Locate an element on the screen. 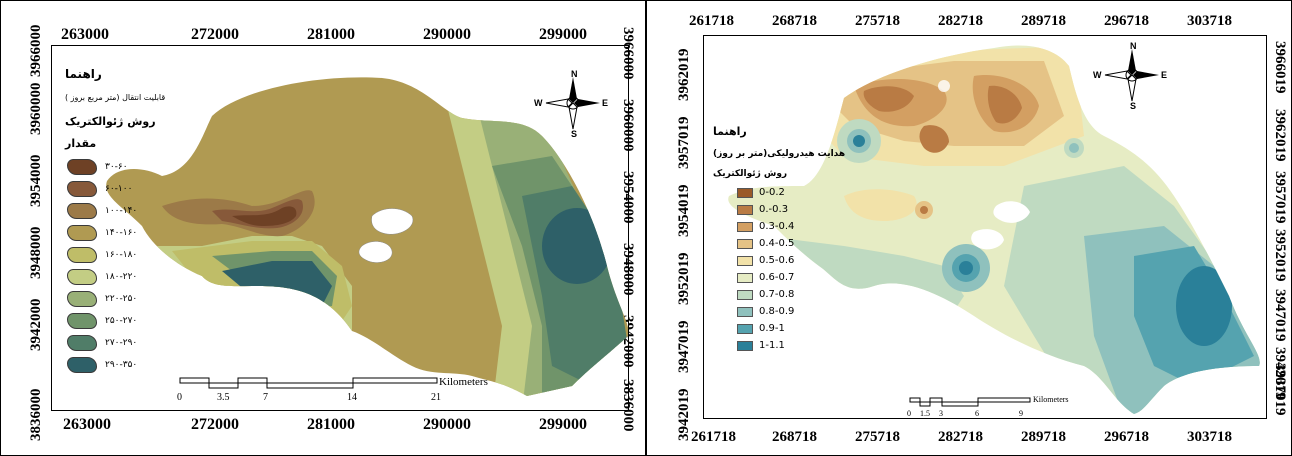  left-bottom-tick: 299000 is located at coordinates (563, 424).